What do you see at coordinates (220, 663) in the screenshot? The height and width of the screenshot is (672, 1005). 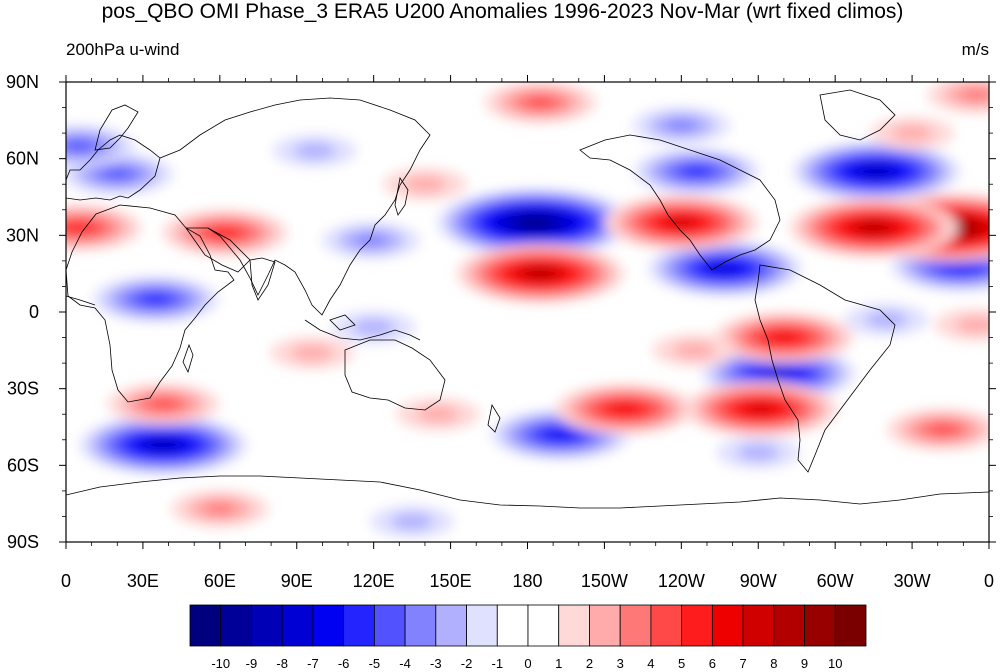 I see `colorbar-label: -10` at bounding box center [220, 663].